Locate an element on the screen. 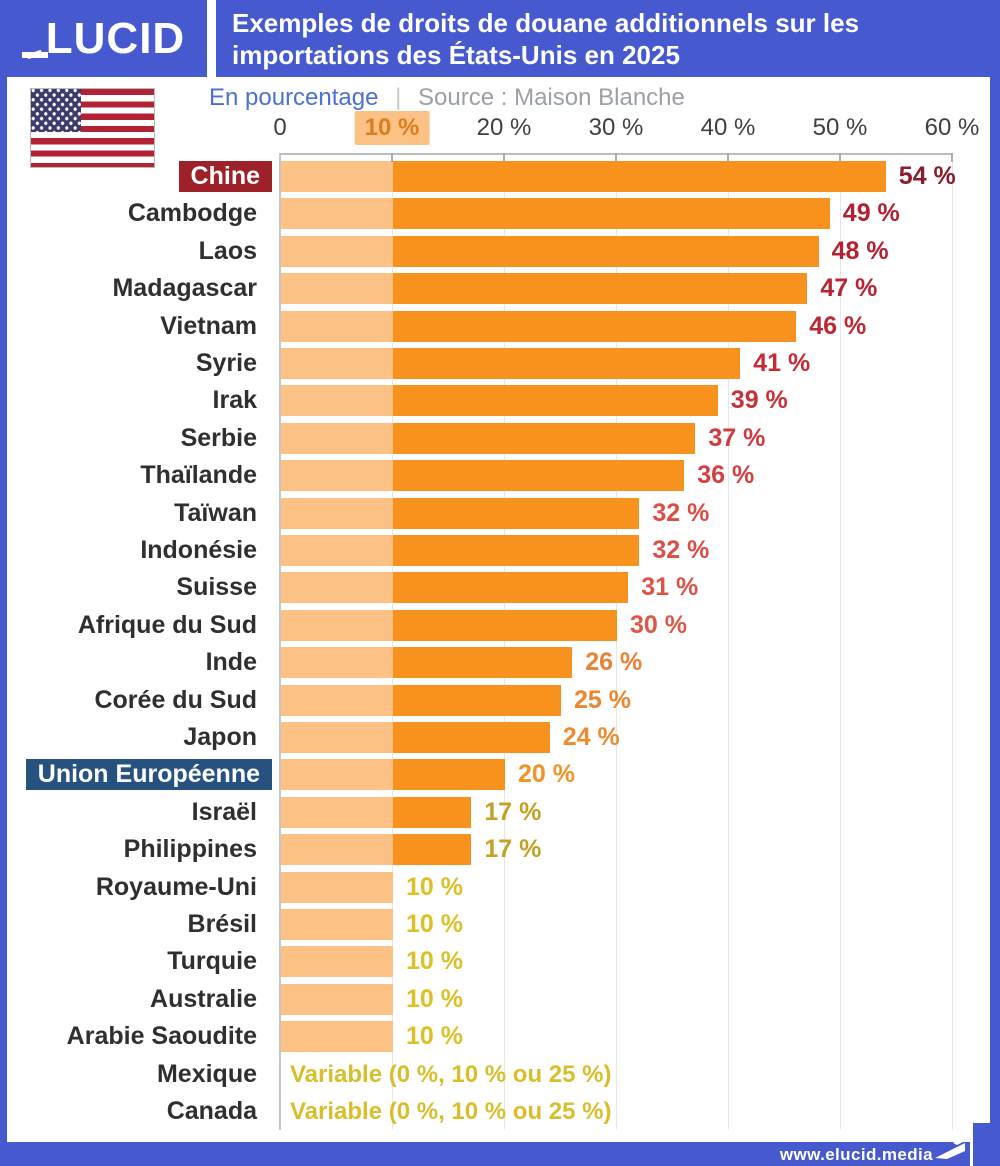  category-label-irak: Irak is located at coordinates (234, 400).